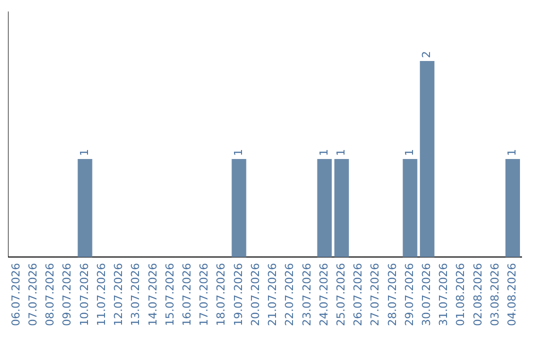  Describe the element at coordinates (255, 294) in the screenshot. I see `x-tick-label: 20.07.2026` at that location.